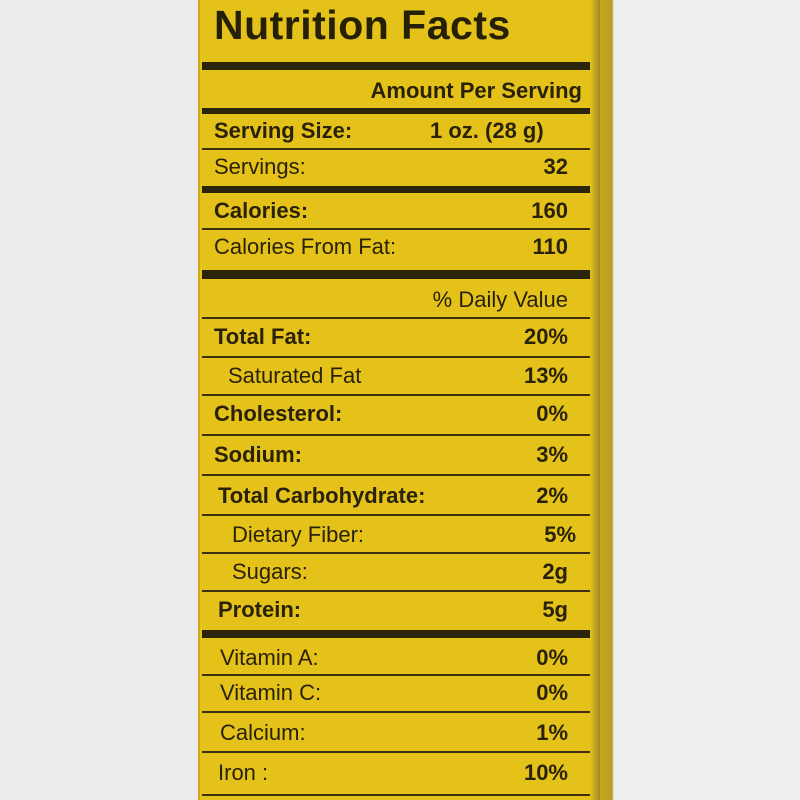  Describe the element at coordinates (476, 90) in the screenshot. I see `amount-per-serving-heading: Amount Per Serving` at that location.